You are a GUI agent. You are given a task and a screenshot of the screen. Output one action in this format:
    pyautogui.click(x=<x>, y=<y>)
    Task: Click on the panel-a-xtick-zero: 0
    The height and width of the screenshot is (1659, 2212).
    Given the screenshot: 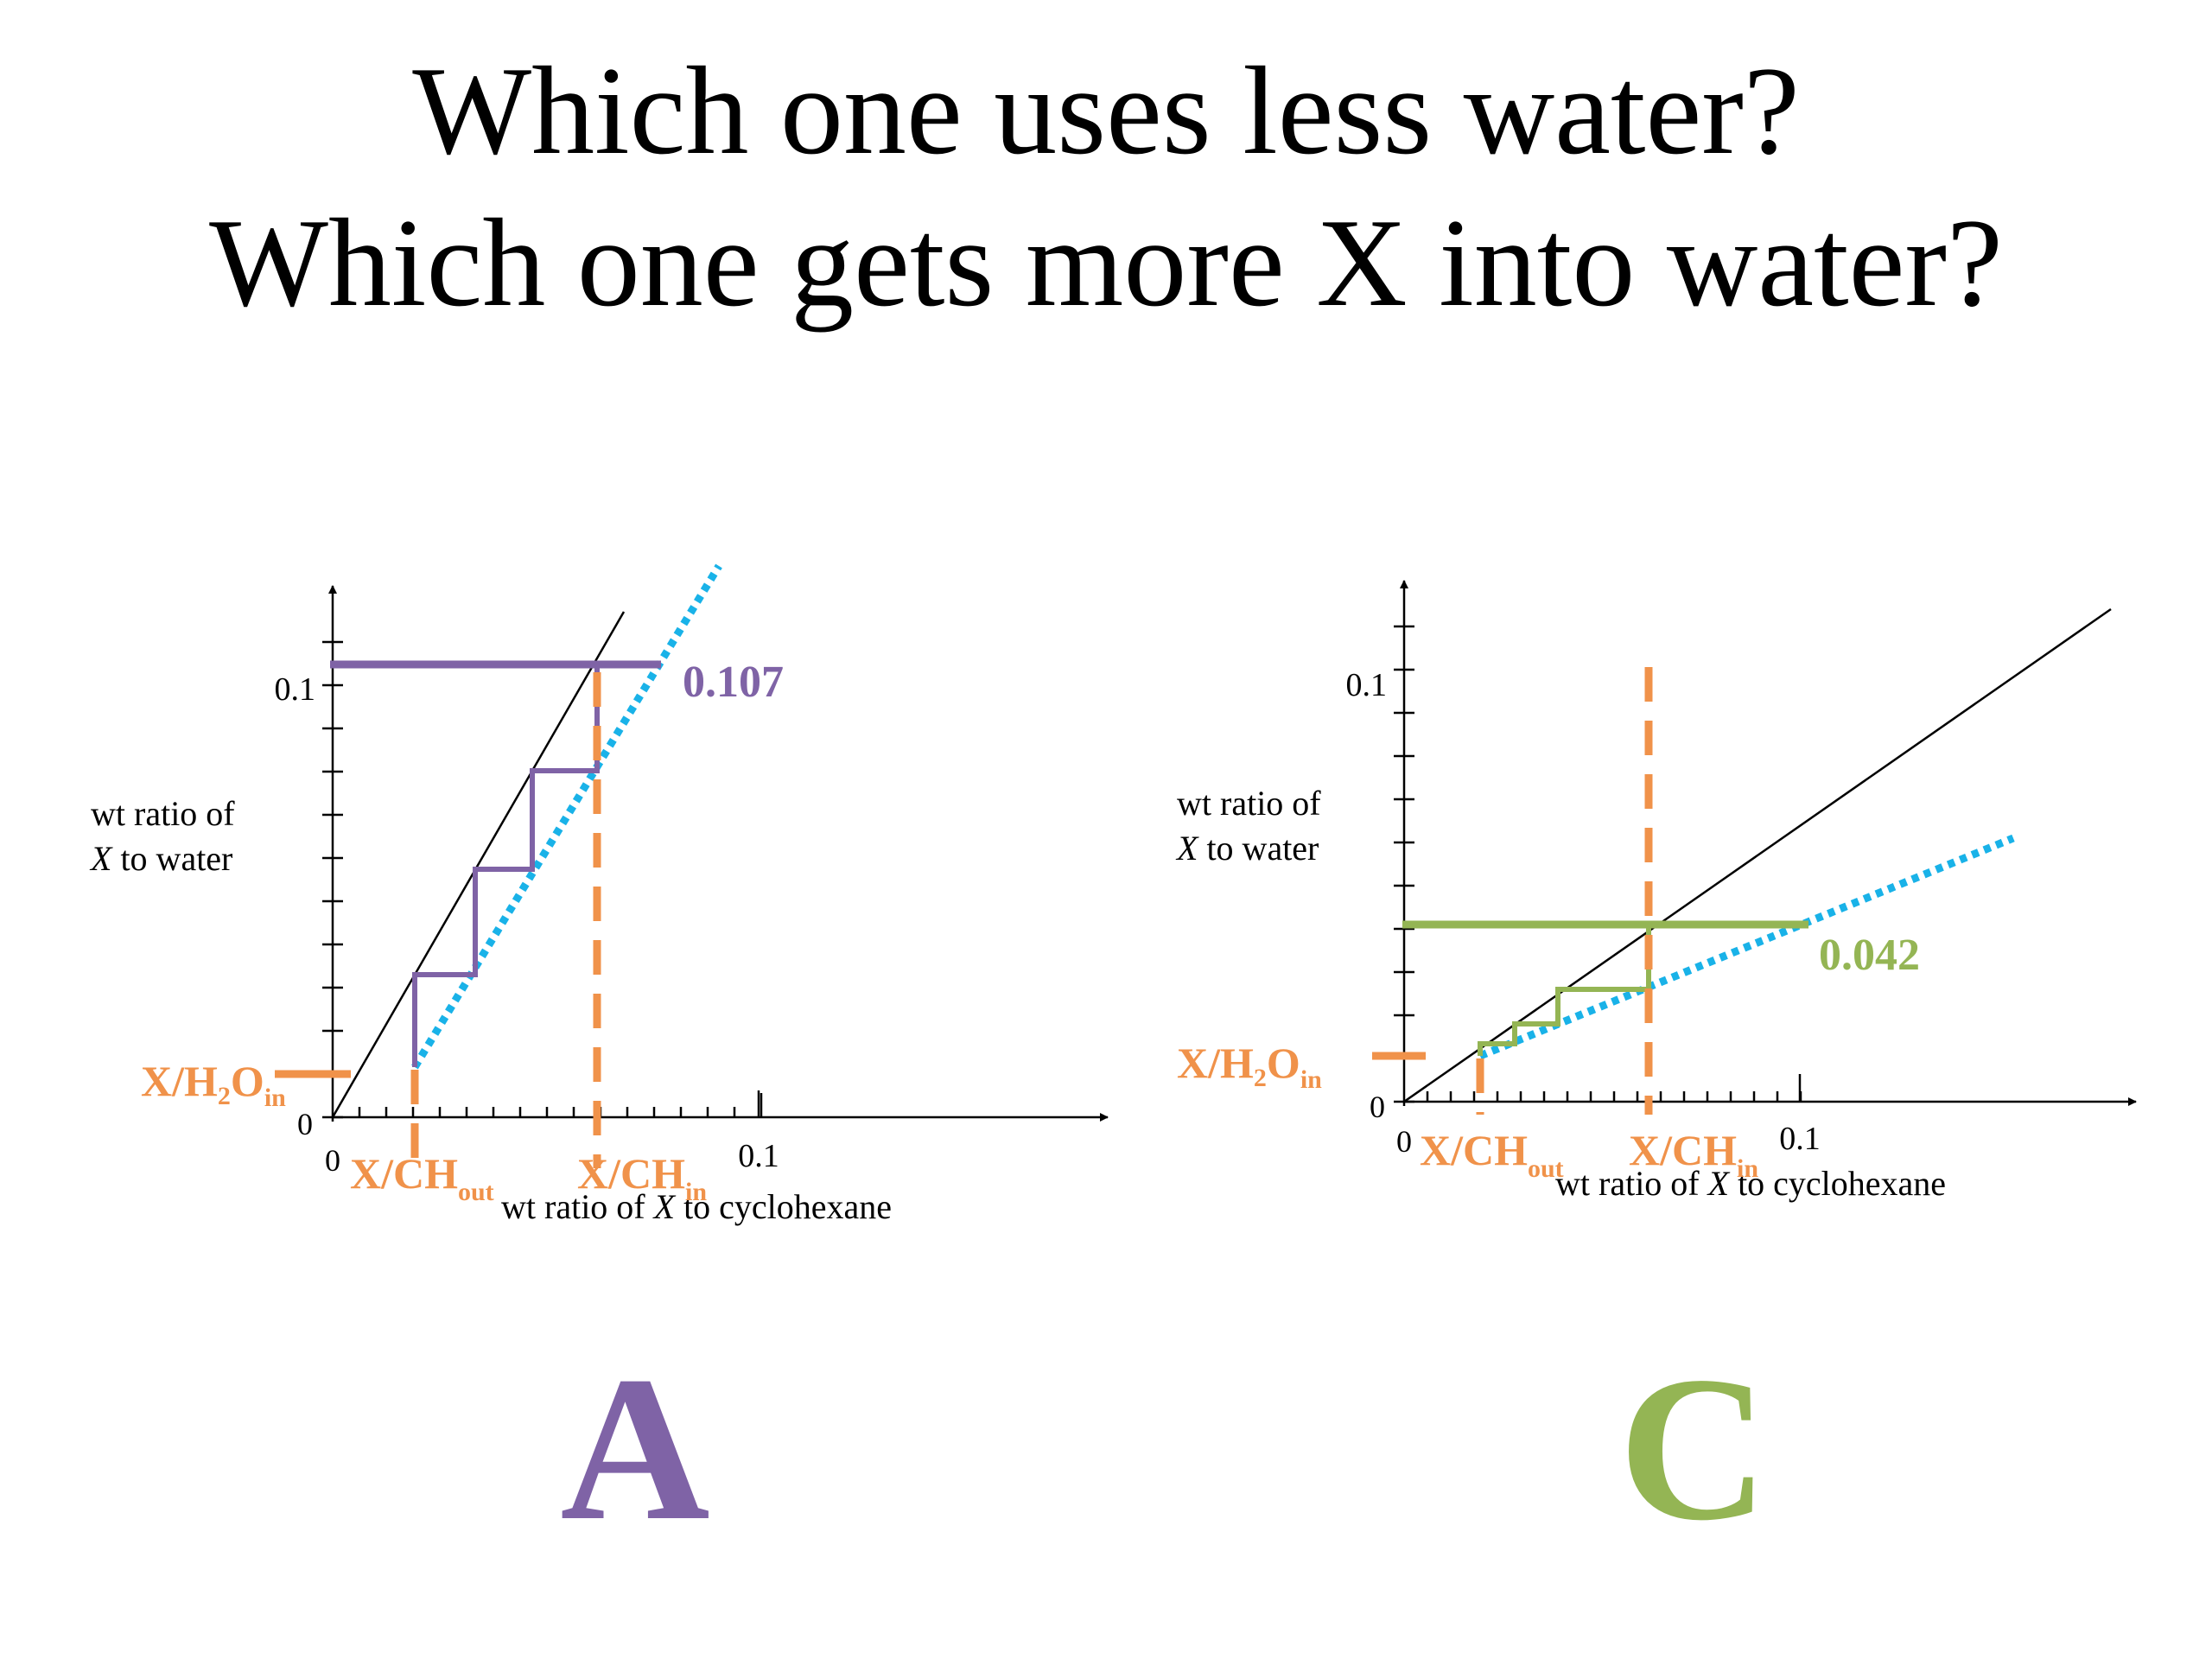 What is the action you would take?
    pyautogui.click(x=332, y=1160)
    